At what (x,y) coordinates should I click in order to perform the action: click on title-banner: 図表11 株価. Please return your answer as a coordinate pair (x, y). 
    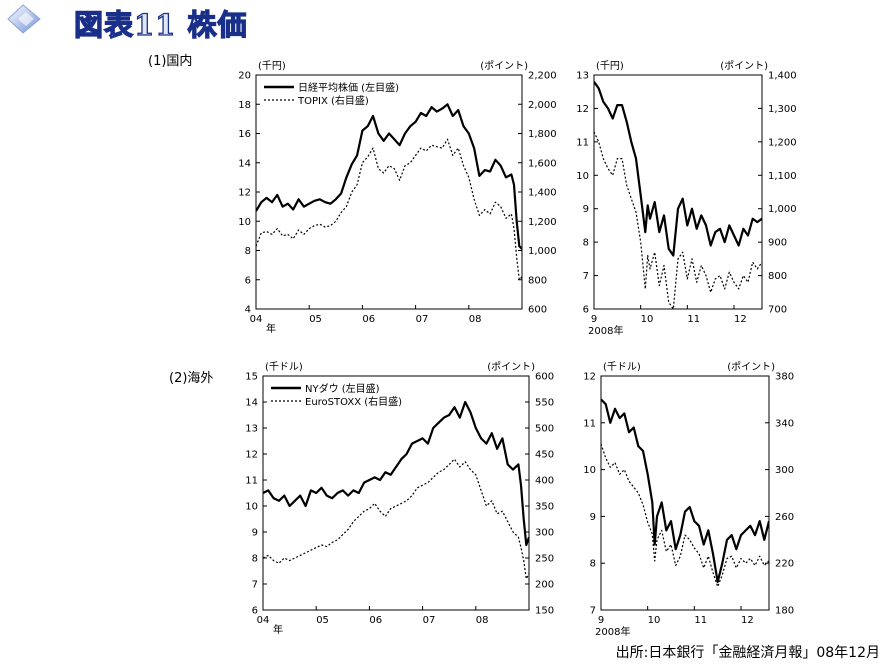
    Looking at the image, I should click on (154, 21).